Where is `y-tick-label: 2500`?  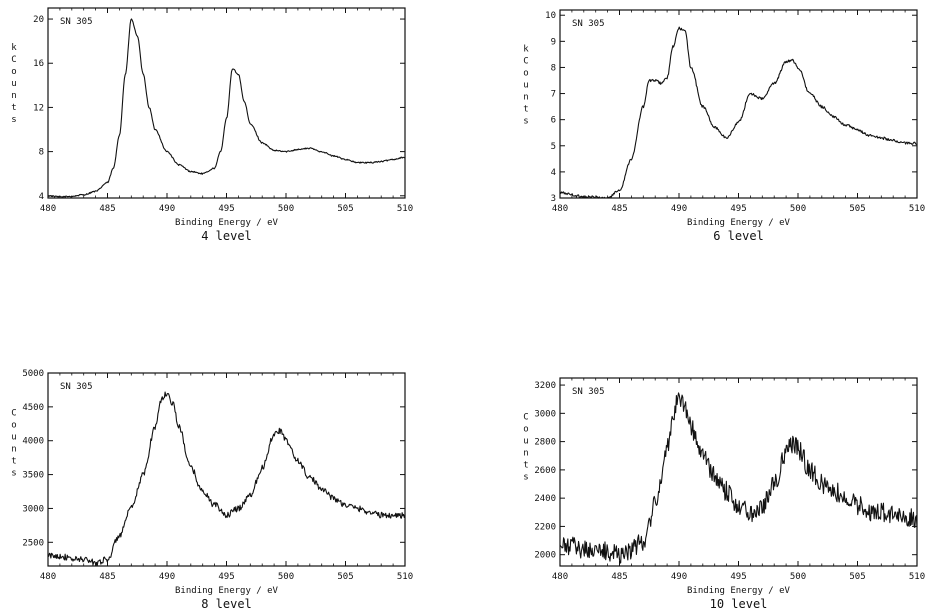
y-tick-label: 2500 is located at coordinates (33, 543).